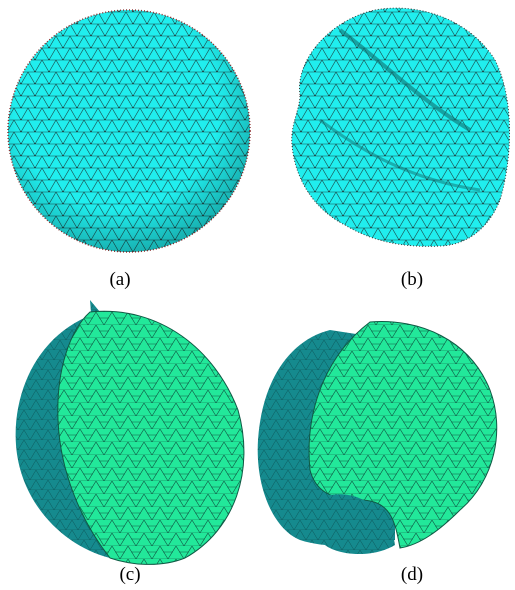  Describe the element at coordinates (119, 279) in the screenshot. I see `caption: (a)` at that location.